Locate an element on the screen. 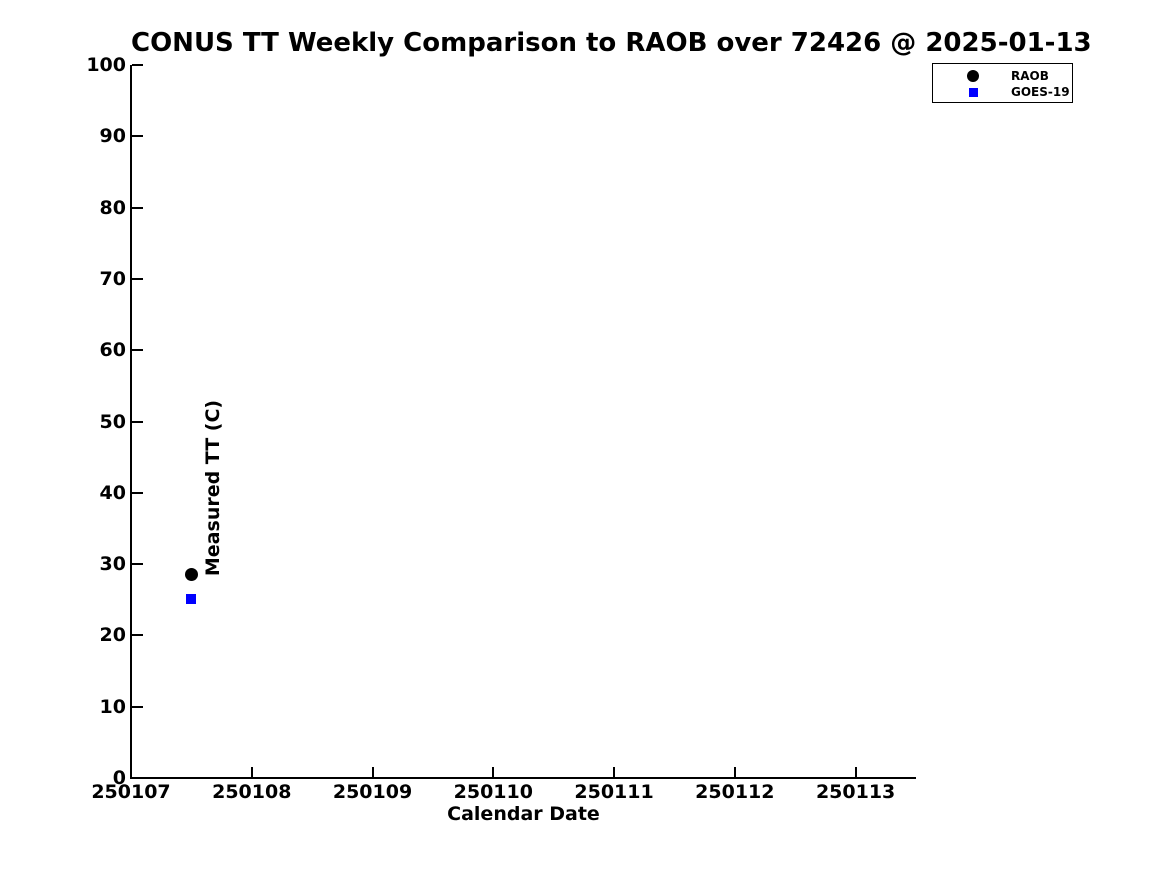 The width and height of the screenshot is (1167, 875). x-axis-label: Calendar Date is located at coordinates (523, 814).